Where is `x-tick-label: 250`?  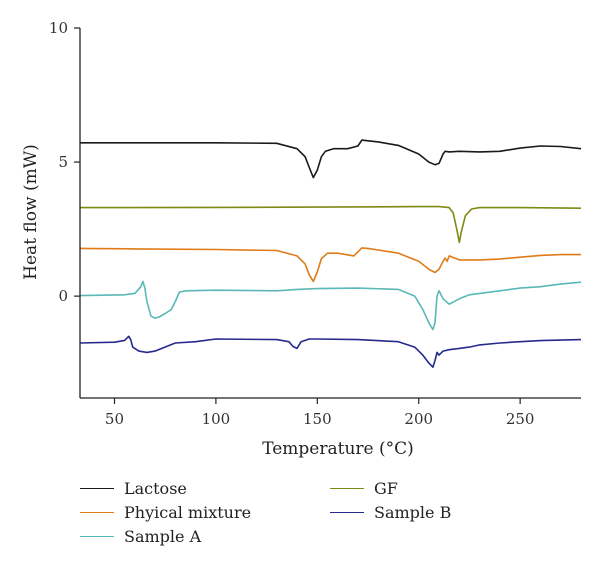 x-tick-label: 250 is located at coordinates (520, 419).